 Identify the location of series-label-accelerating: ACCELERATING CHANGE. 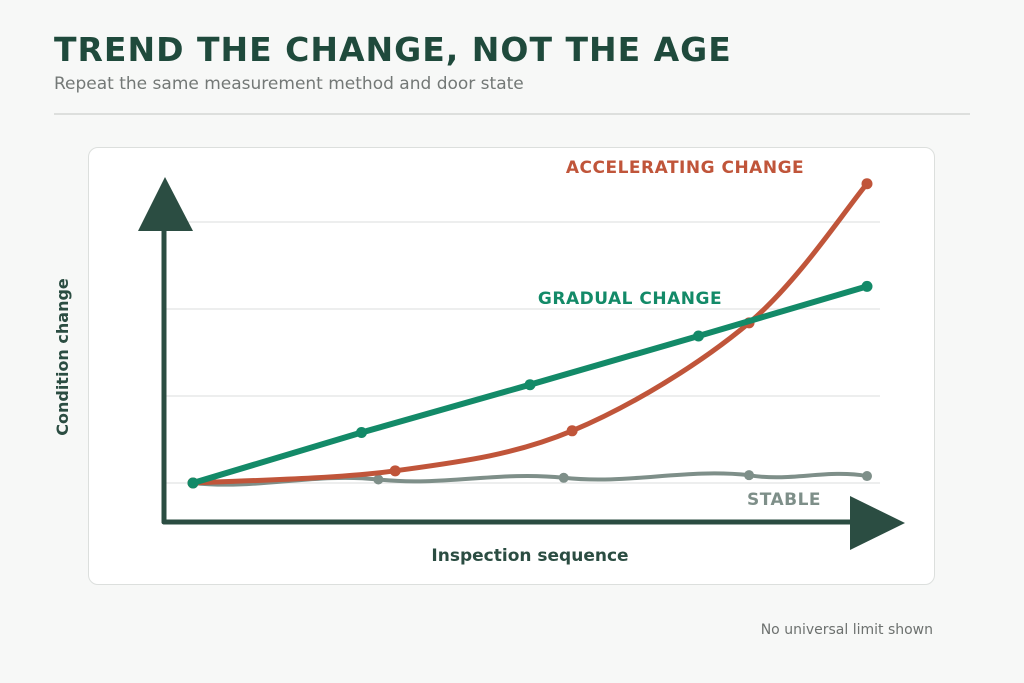
(685, 168).